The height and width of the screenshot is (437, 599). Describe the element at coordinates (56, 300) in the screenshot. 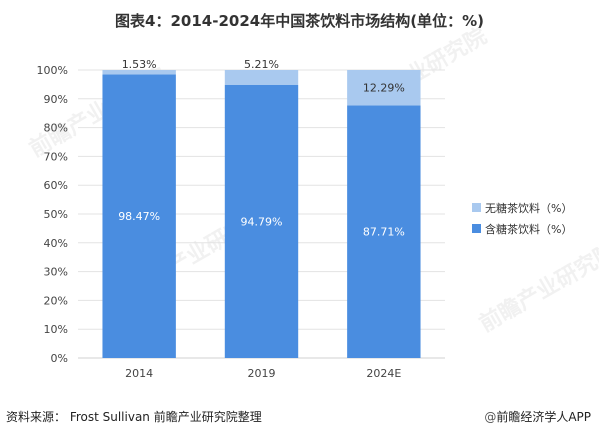

I see `y-tick-label: 20%` at that location.